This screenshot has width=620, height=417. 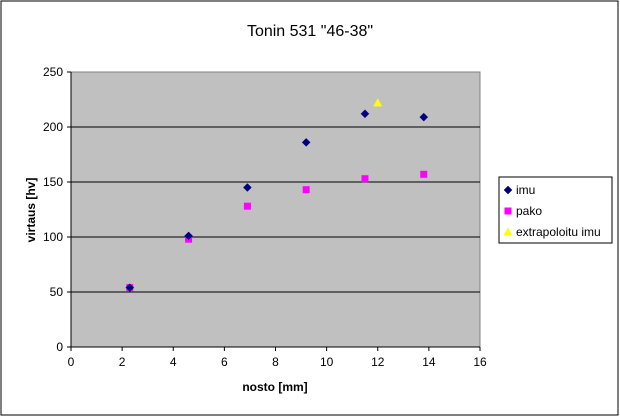 What do you see at coordinates (31, 210) in the screenshot?
I see `y-axis-title: virtaus [hv]` at bounding box center [31, 210].